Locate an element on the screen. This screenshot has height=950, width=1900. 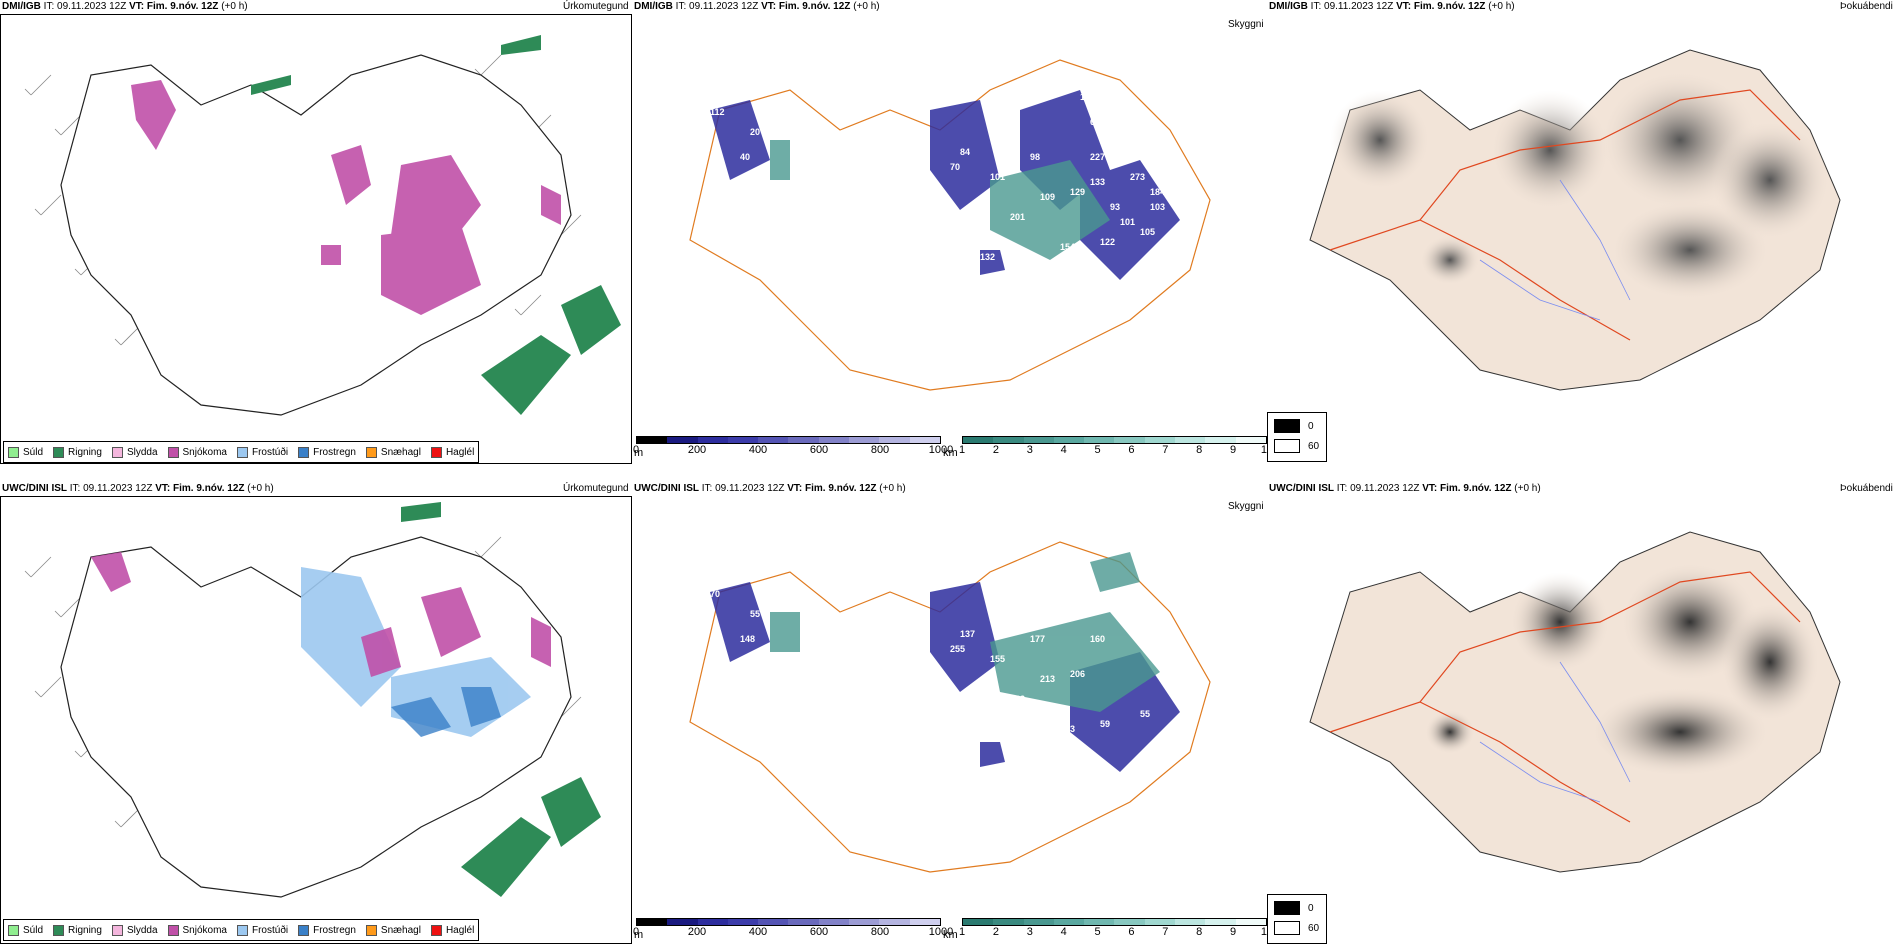
legend-item: Slydda is located at coordinates (134, 930).